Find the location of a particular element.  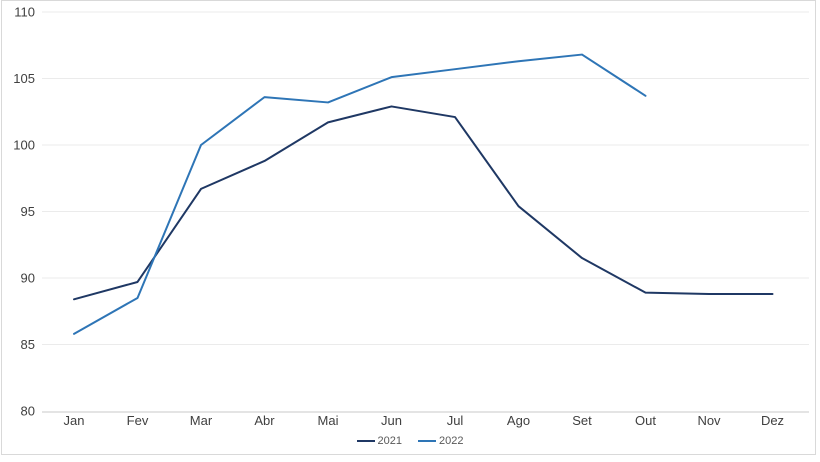

legend-label: 2021 is located at coordinates (389, 441).